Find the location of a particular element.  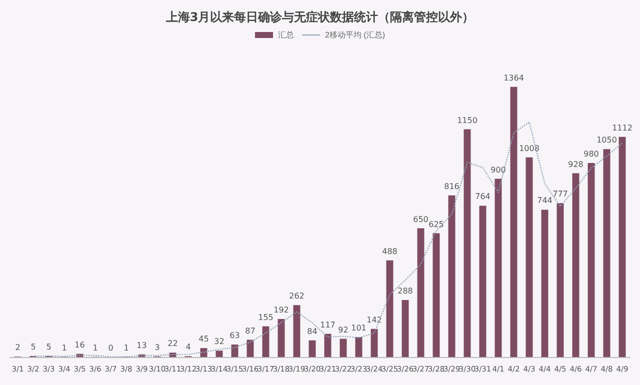

data-label: 625 is located at coordinates (436, 224).